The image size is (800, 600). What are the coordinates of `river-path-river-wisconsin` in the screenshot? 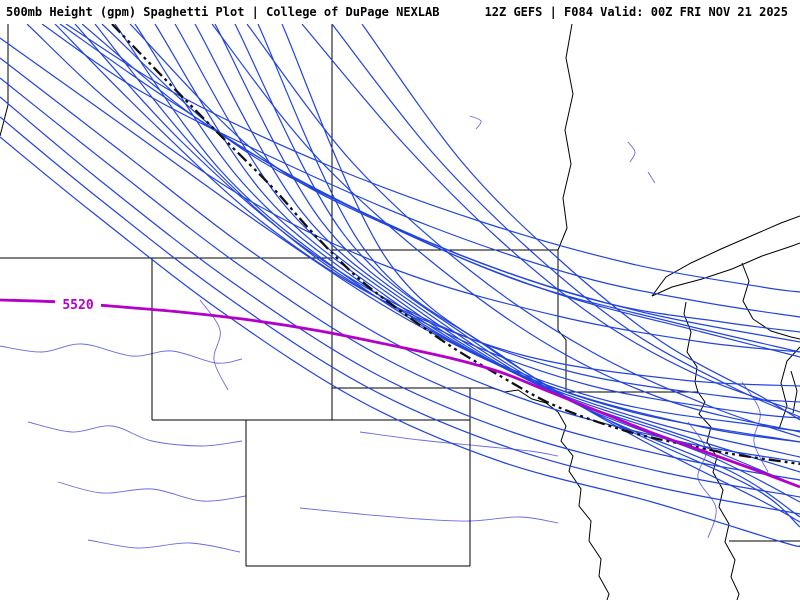 It's located at (702, 480).